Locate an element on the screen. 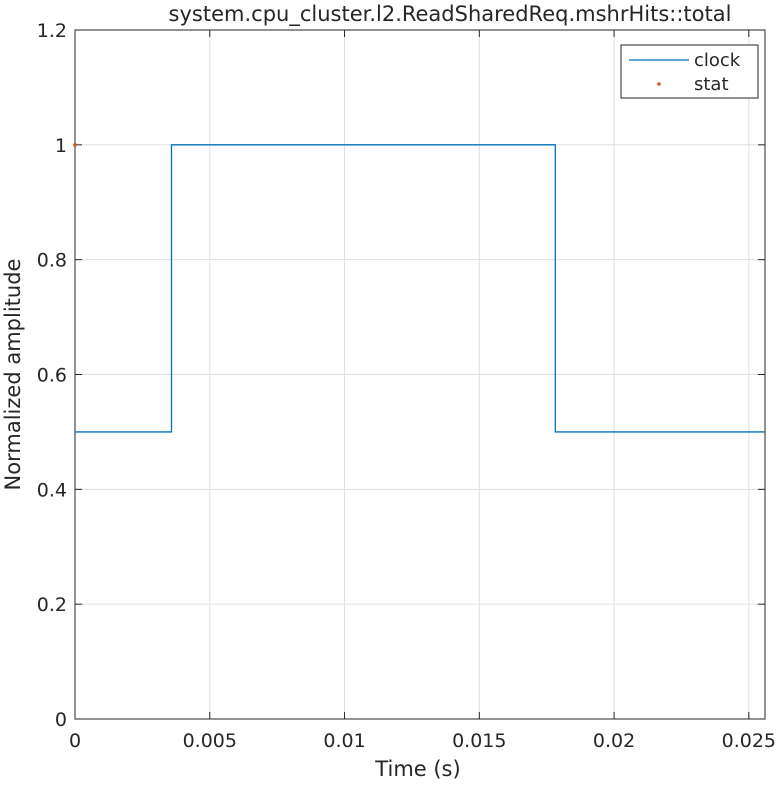 The width and height of the screenshot is (778, 786). y-tick-label: 0.2 is located at coordinates (52, 605).